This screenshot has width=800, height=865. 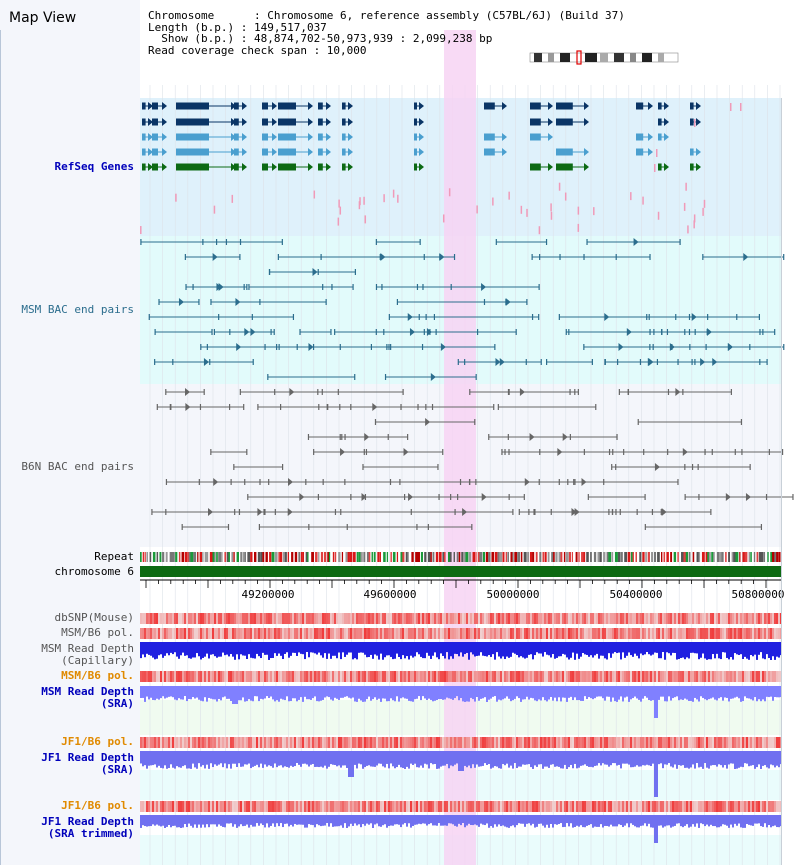 I want to click on track-label-b6n-bac: B6N BAC end pairs, so click(x=77, y=466).